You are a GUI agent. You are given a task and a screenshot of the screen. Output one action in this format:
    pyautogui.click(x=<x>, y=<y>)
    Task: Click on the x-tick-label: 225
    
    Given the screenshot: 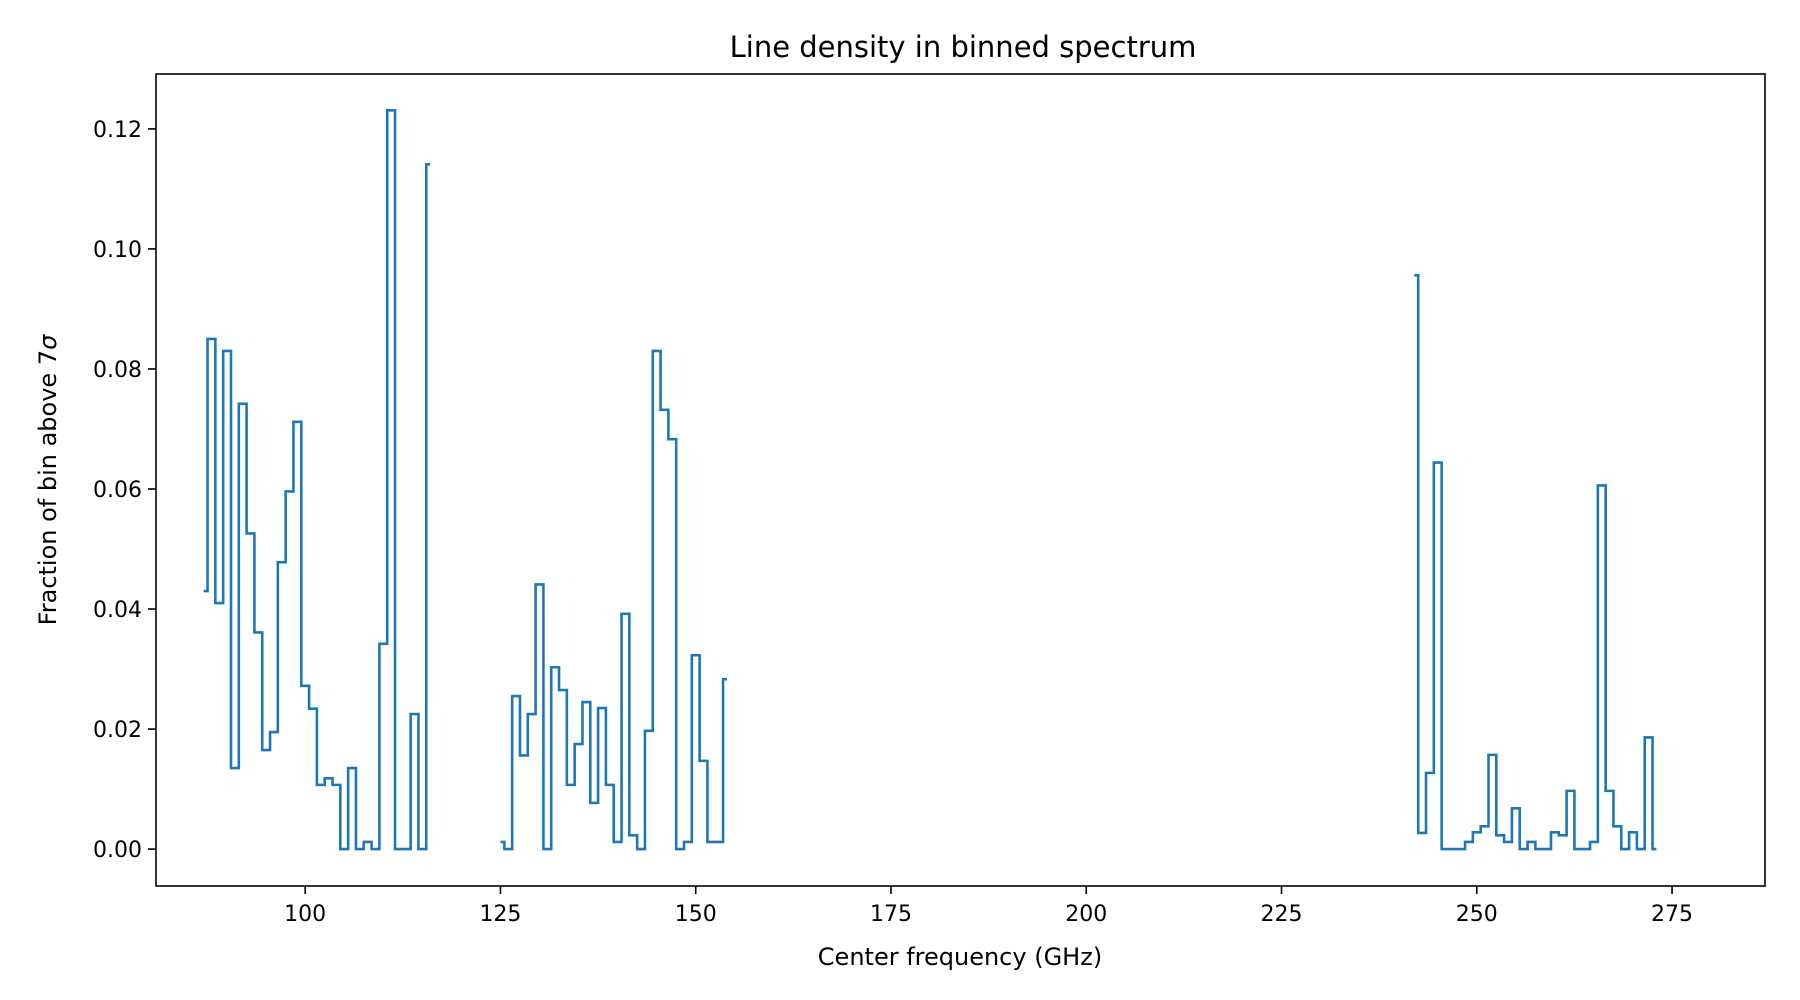 What is the action you would take?
    pyautogui.click(x=1282, y=914)
    